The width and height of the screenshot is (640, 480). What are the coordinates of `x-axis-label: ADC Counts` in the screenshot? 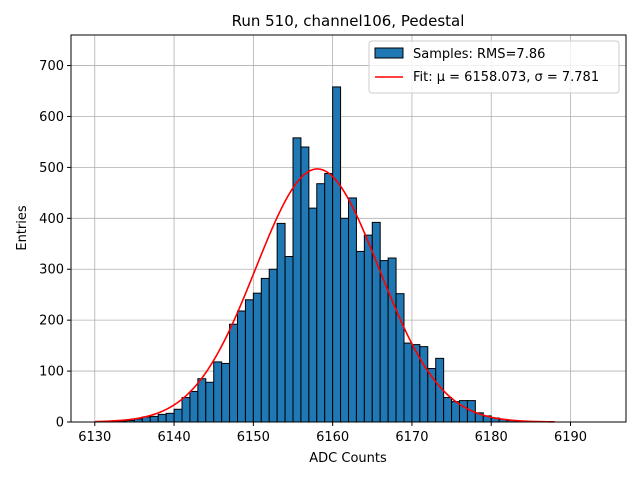 It's located at (348, 458).